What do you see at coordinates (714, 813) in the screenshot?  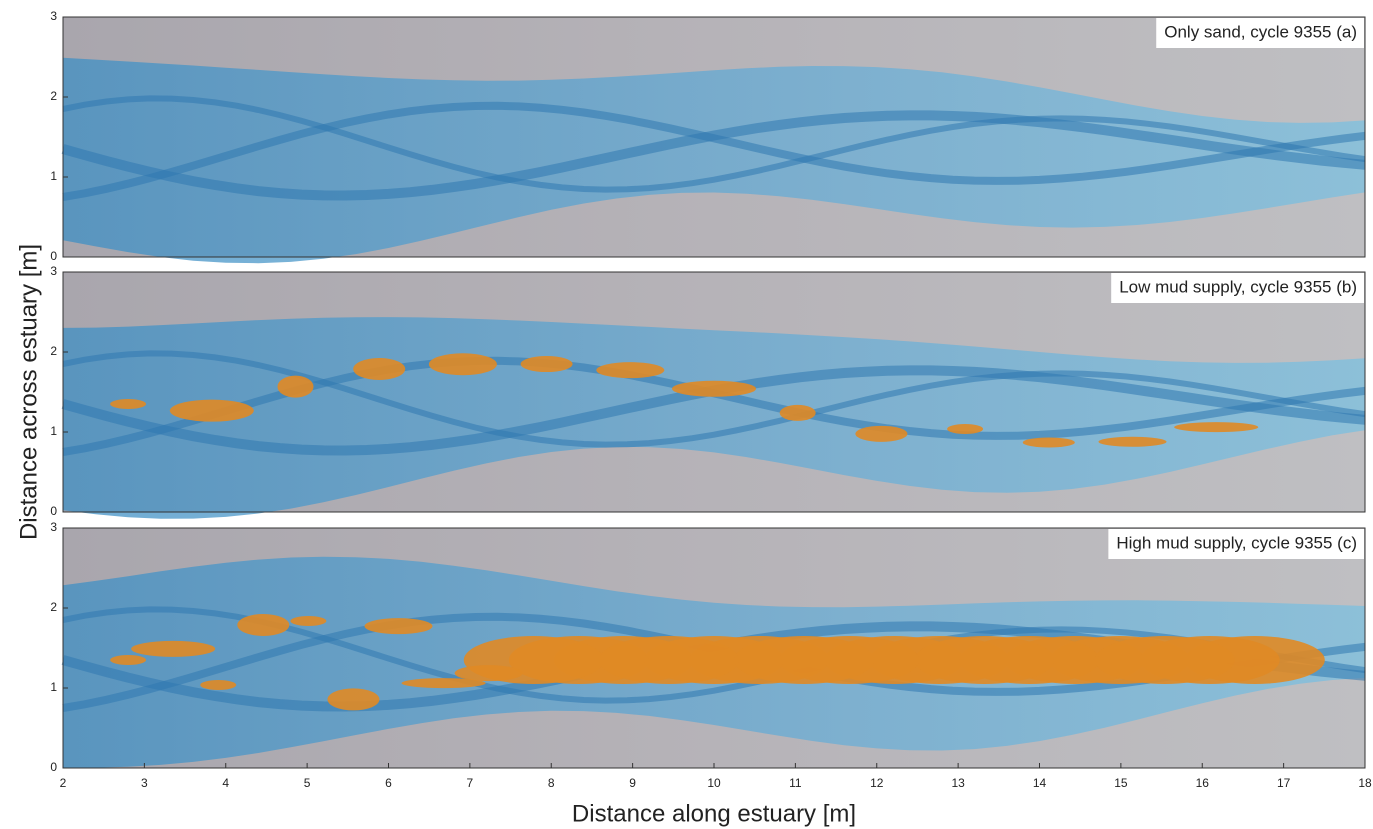 I see `x-axis-label: Distance along estuary [m]` at bounding box center [714, 813].